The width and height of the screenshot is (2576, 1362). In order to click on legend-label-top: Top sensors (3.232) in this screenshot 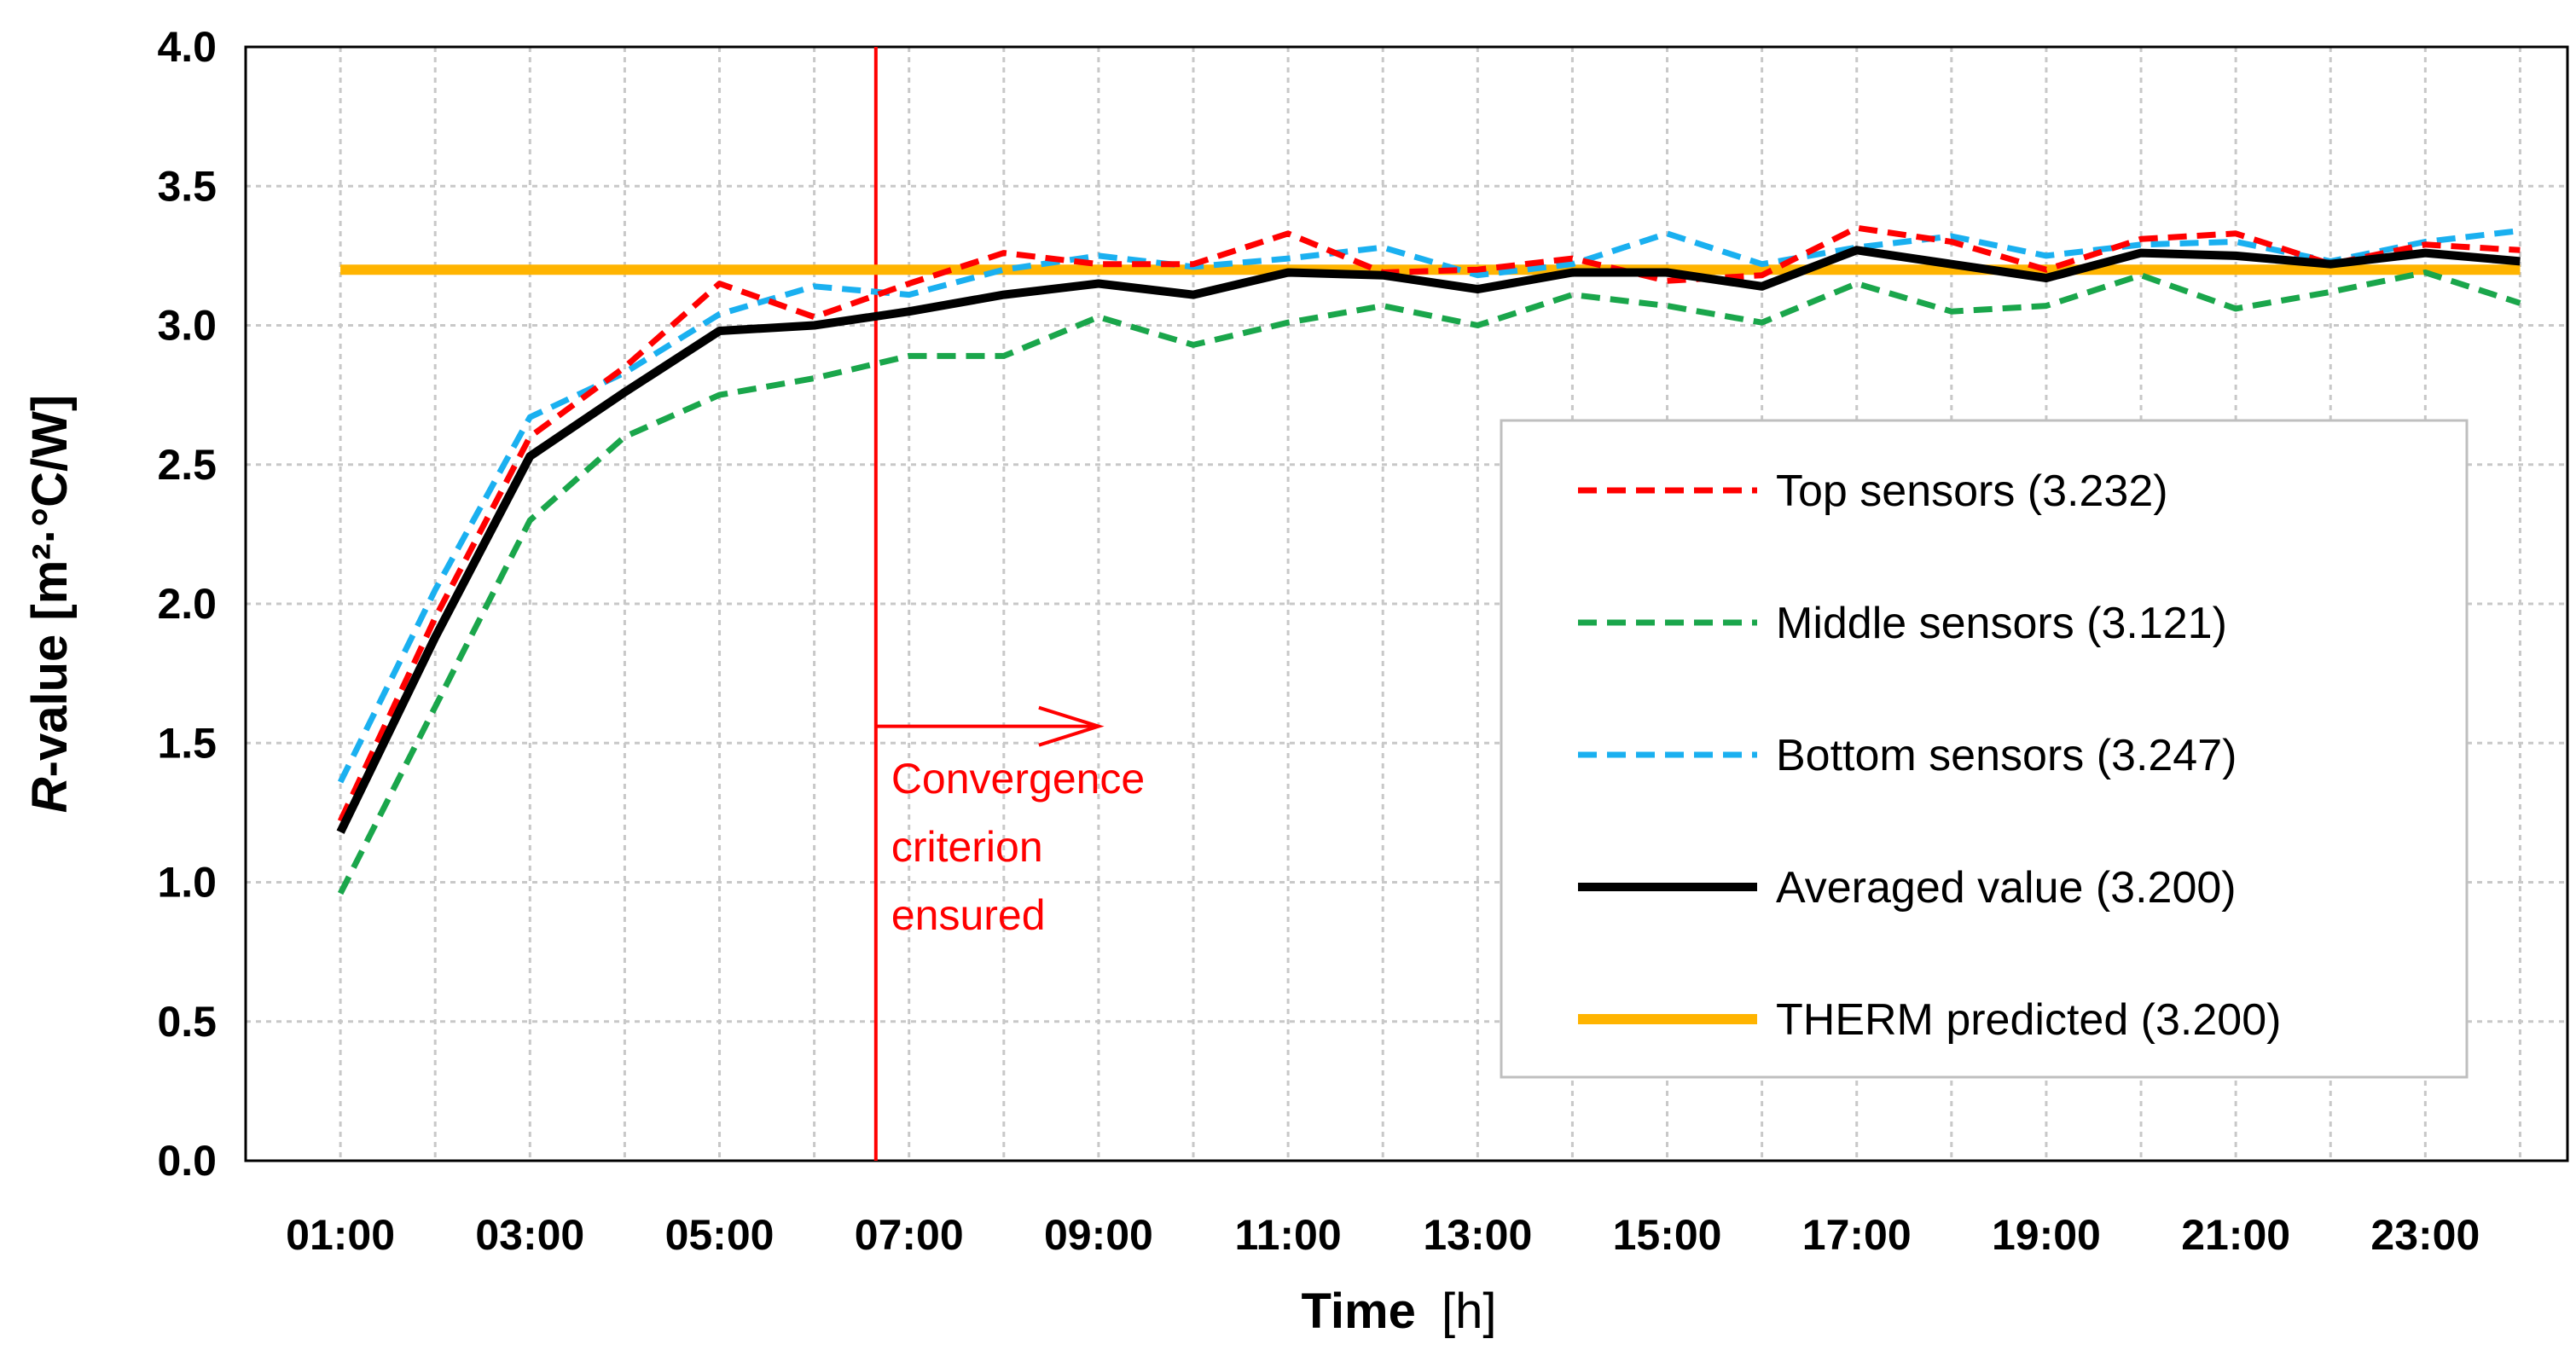, I will do `click(1972, 491)`.